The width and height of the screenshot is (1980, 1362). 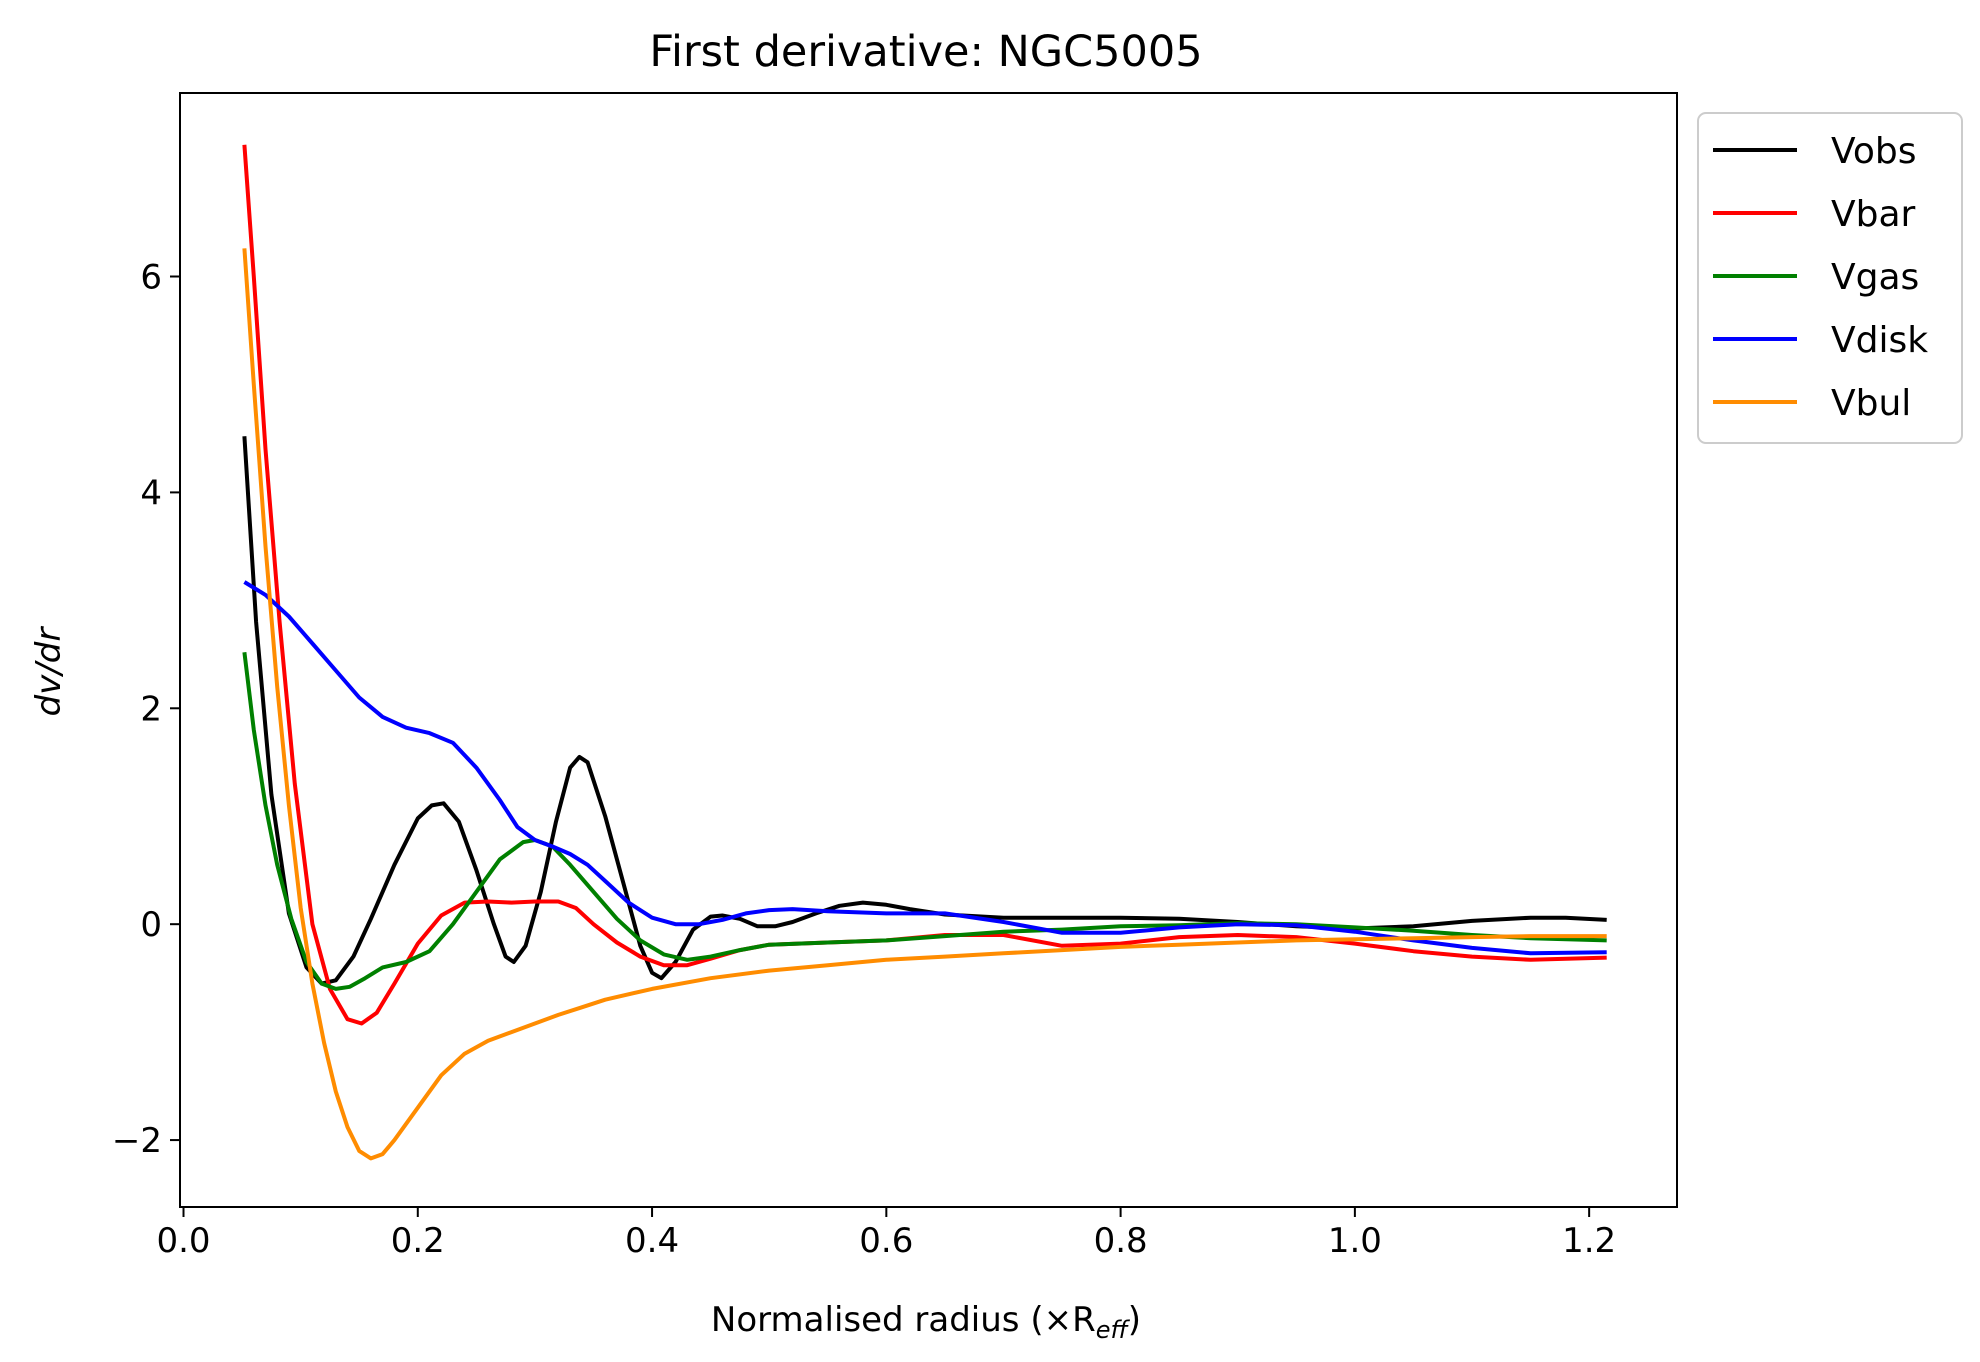 I want to click on y-tick-label: 0, so click(x=151, y=925).